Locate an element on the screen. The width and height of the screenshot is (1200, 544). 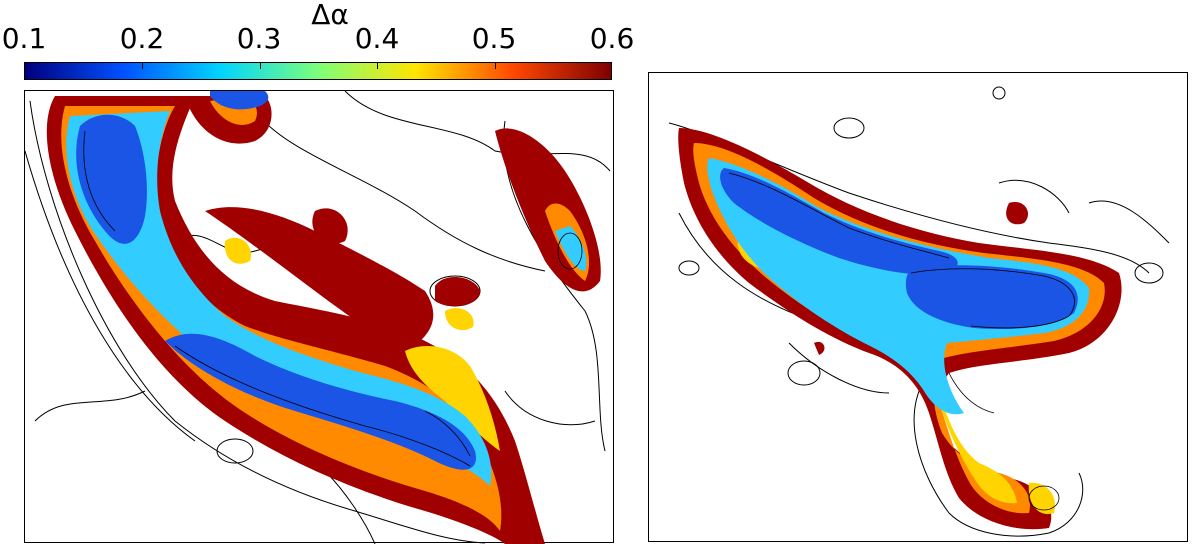
colorbar-label: Δα is located at coordinates (330, 15).